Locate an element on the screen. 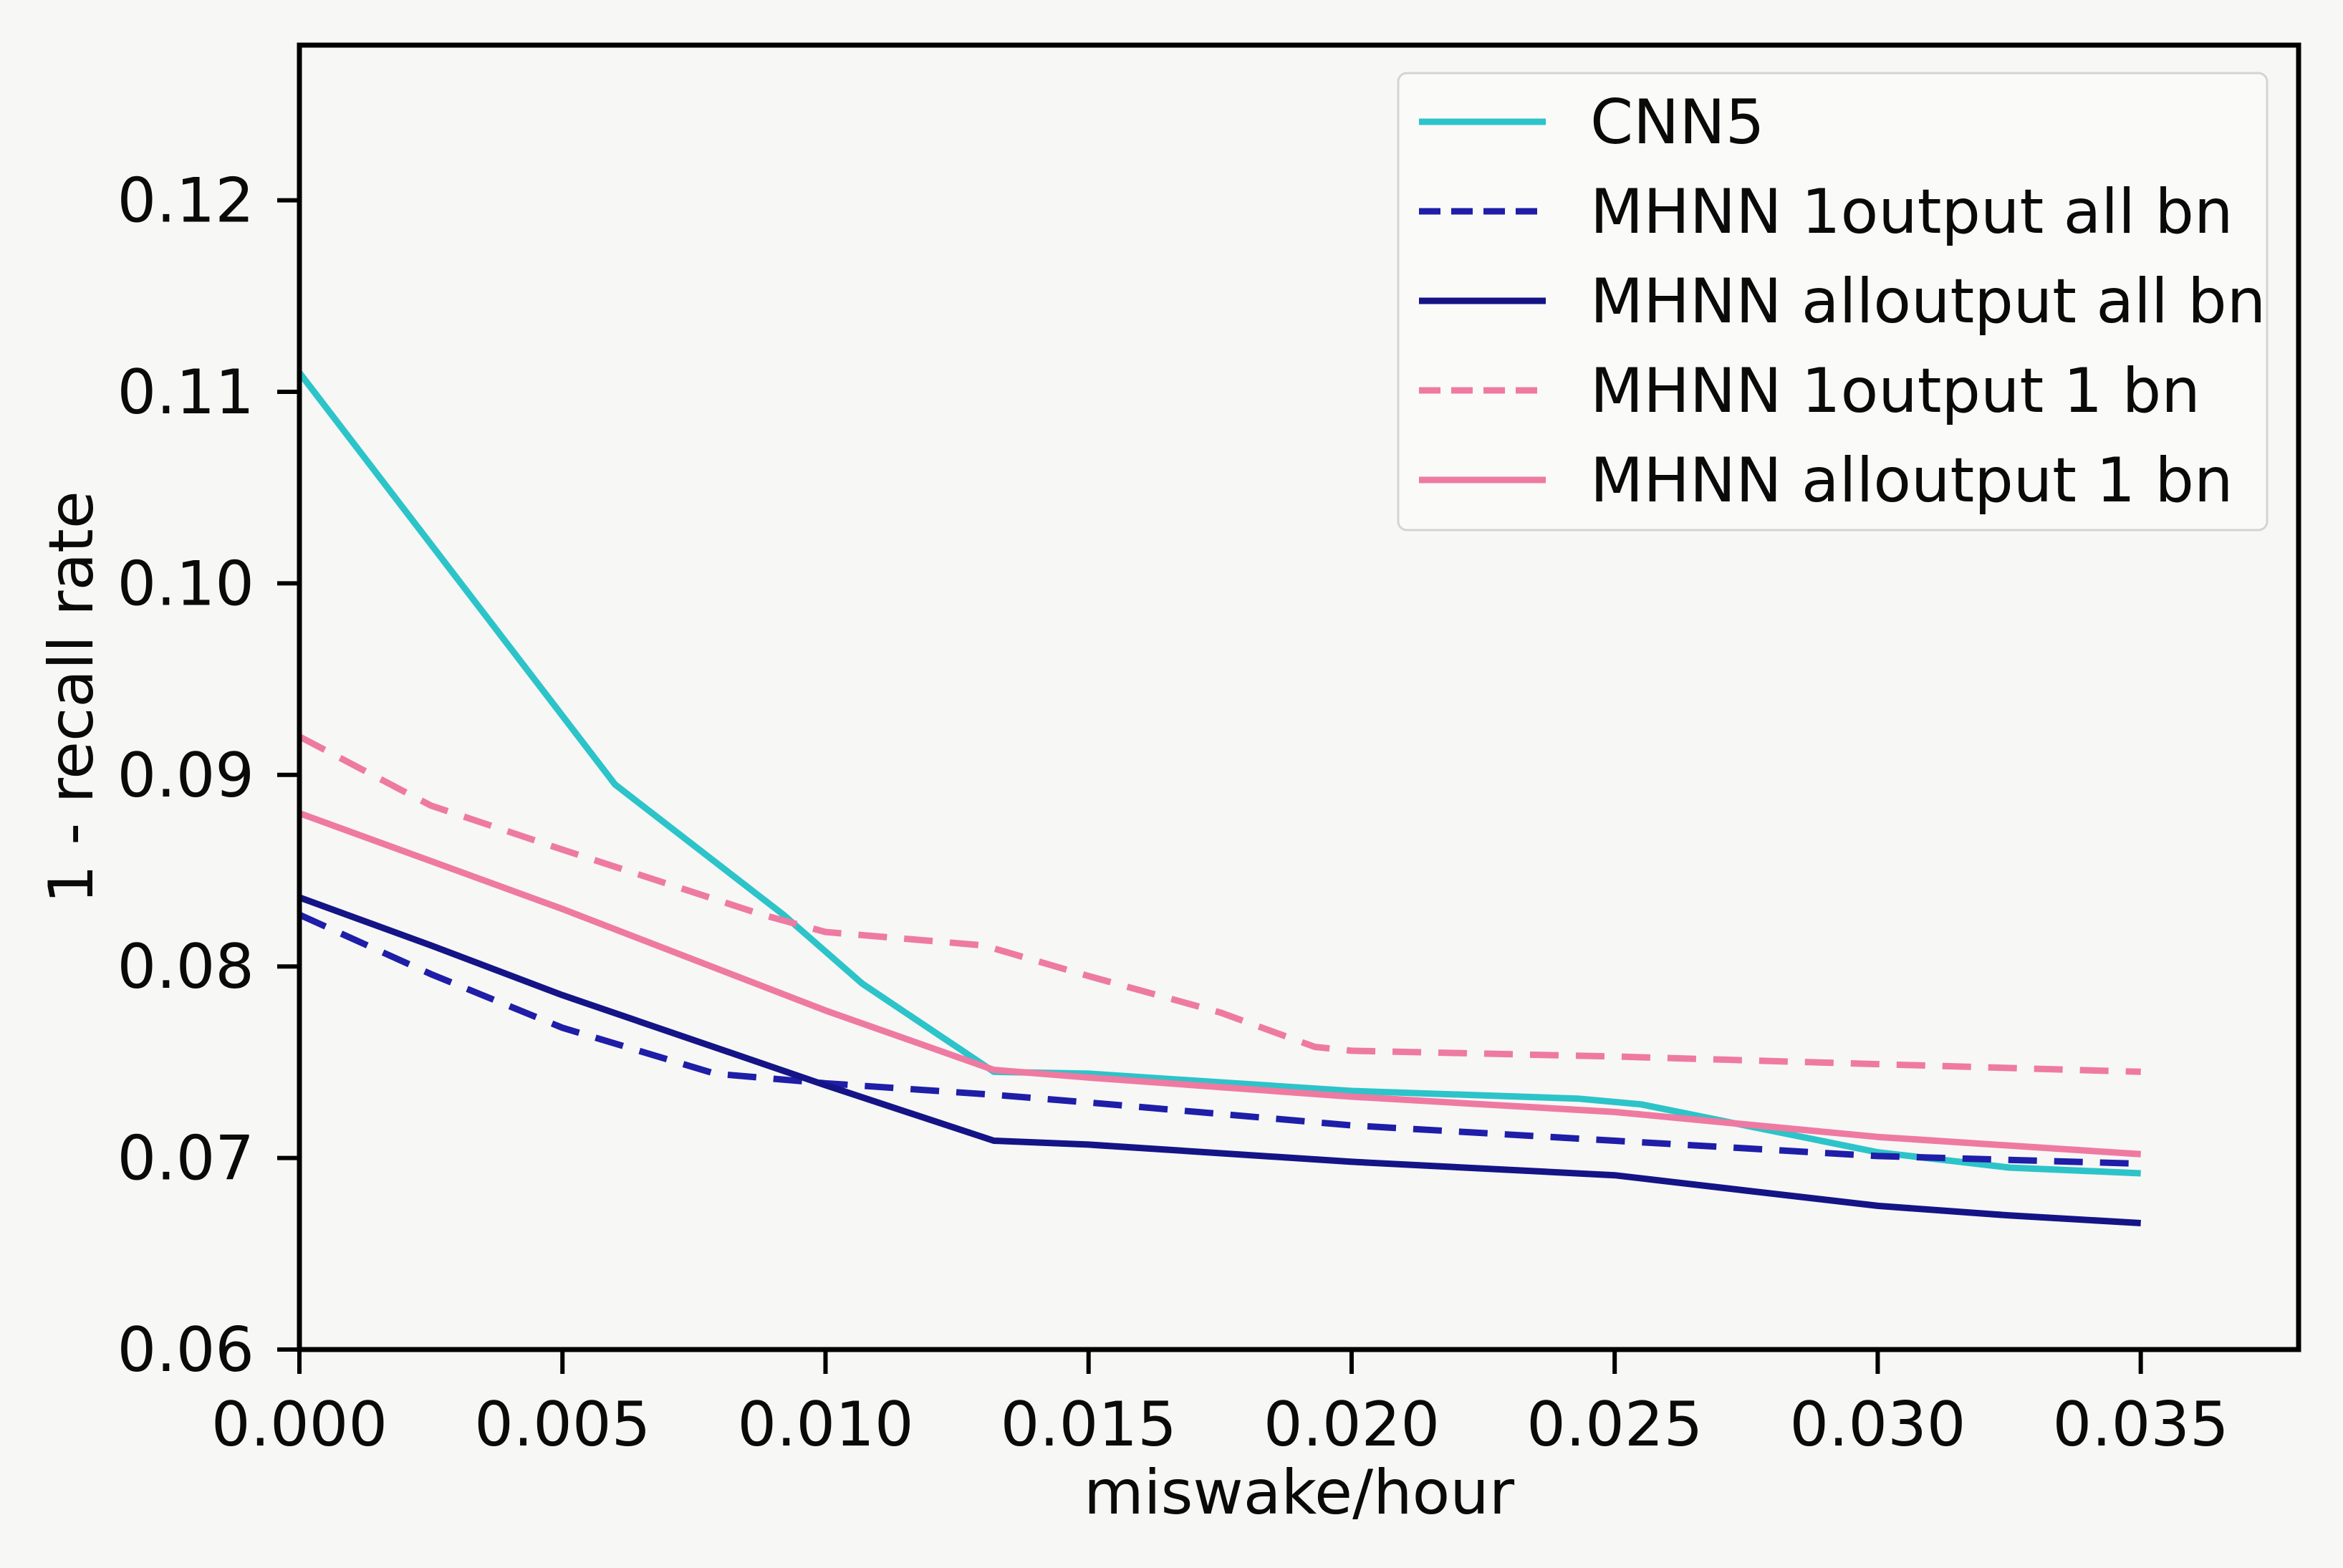 The height and width of the screenshot is (1568, 2343). x-tick-label: 0.020 is located at coordinates (1352, 1425).